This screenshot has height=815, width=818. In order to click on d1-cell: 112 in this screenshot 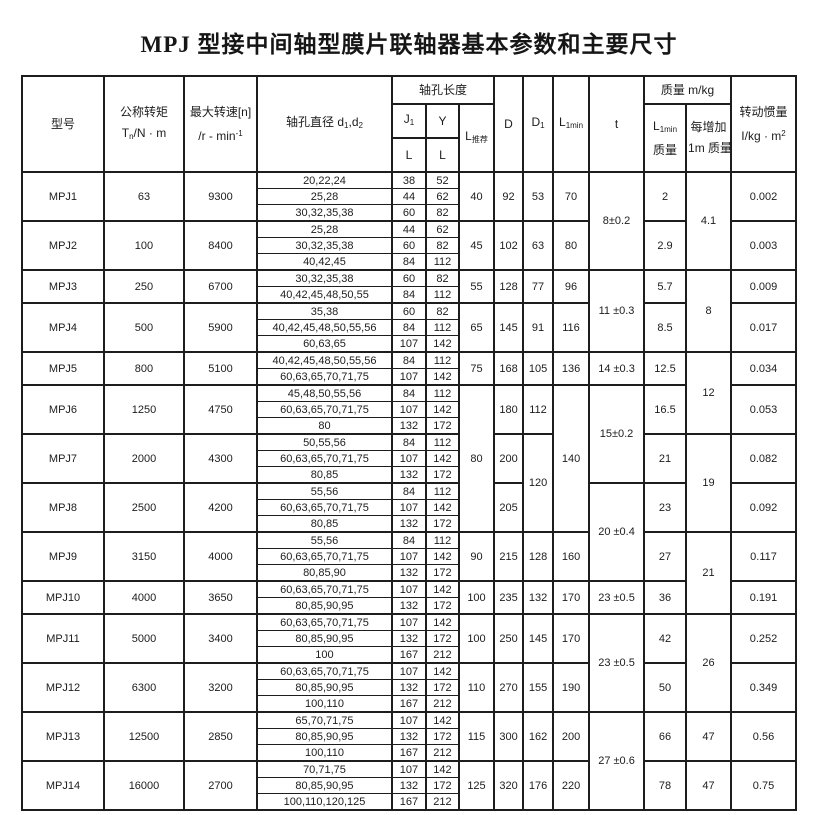, I will do `click(538, 409)`.